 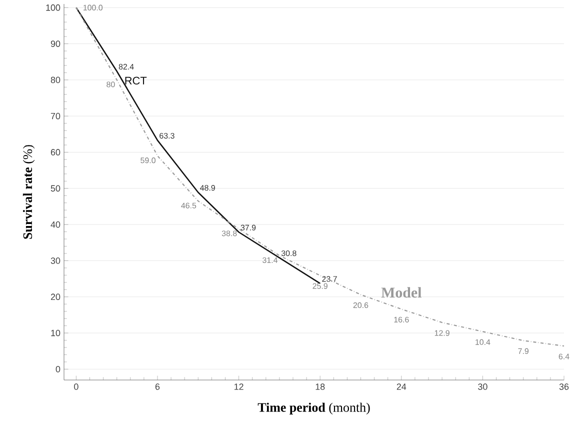 I want to click on y-tick-label: 50, so click(x=55, y=188).